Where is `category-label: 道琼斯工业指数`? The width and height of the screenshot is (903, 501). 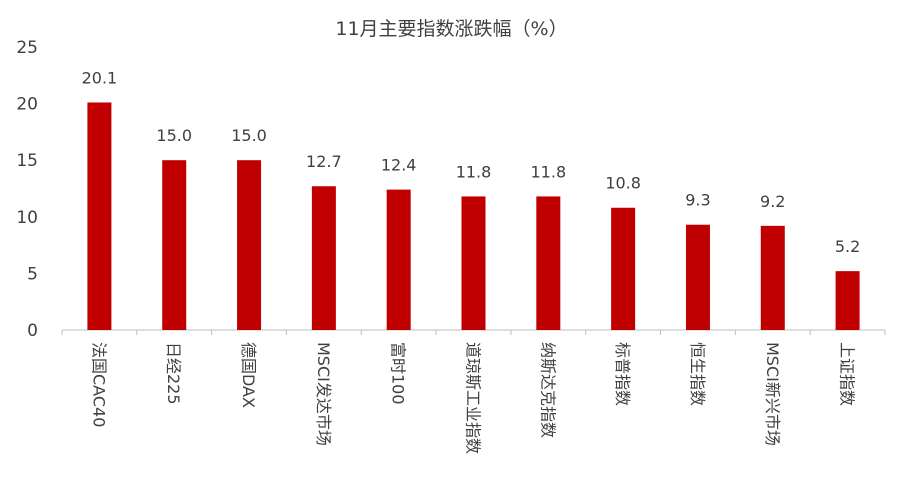 category-label: 道琼斯工业指数 is located at coordinates (473, 398).